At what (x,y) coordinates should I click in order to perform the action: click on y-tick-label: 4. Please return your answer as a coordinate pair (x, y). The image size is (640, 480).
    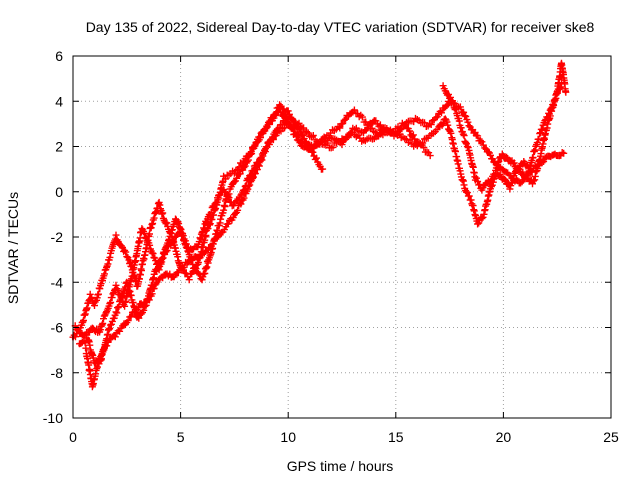
    Looking at the image, I should click on (59, 101).